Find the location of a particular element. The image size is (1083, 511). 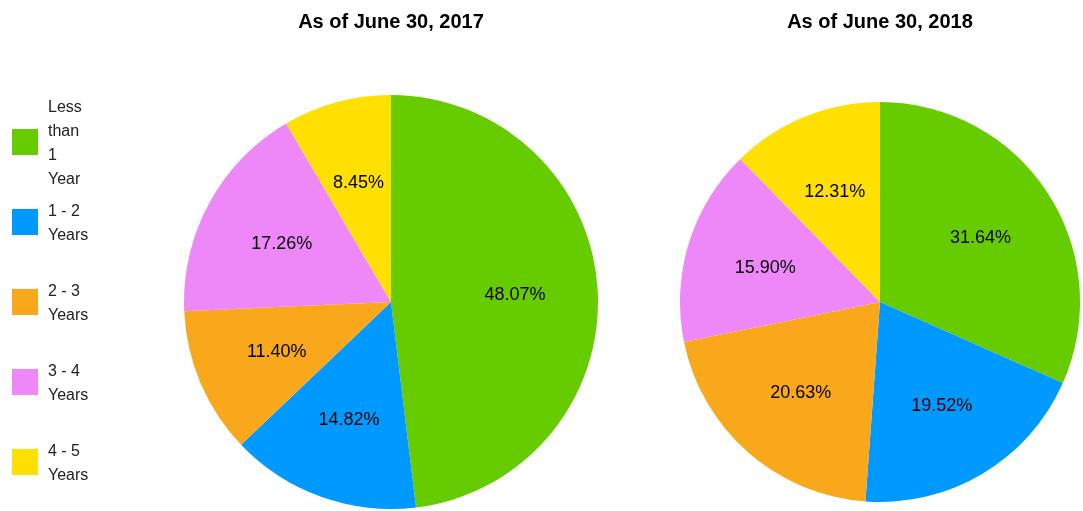

legend-label: 3 - 4 Years is located at coordinates (68, 382).